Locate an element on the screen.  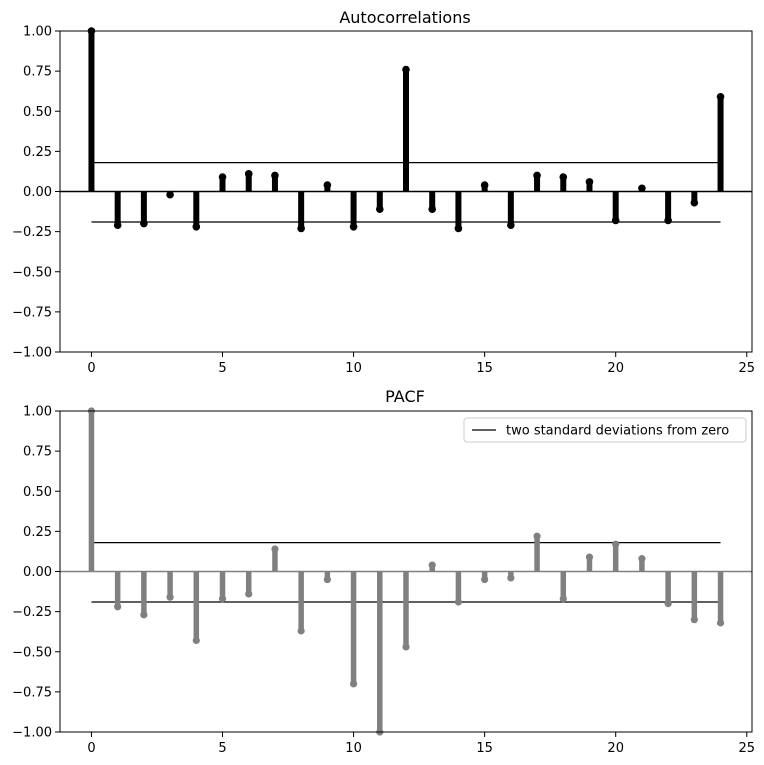
pacf-x-tick-label: 5 is located at coordinates (222, 748).